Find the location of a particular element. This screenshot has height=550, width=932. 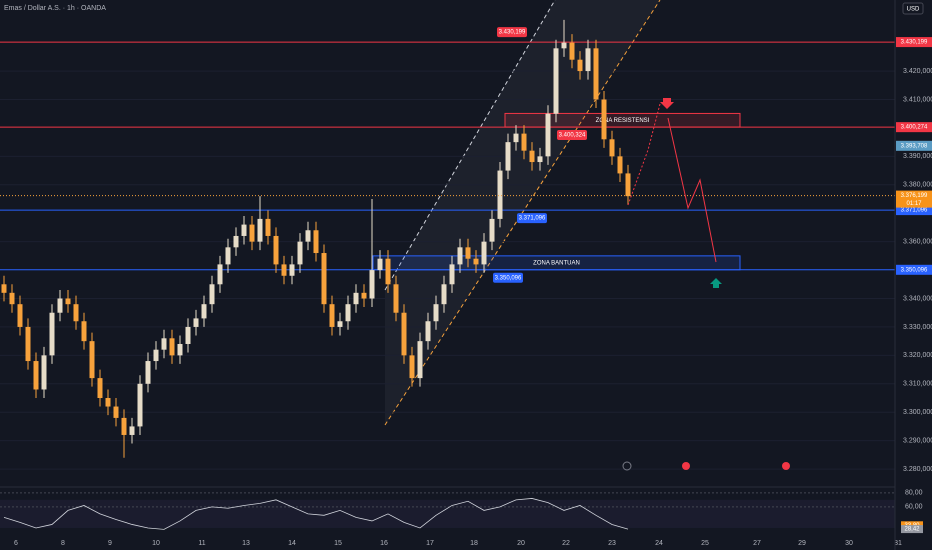

x-tick-label: 23 is located at coordinates (612, 543).